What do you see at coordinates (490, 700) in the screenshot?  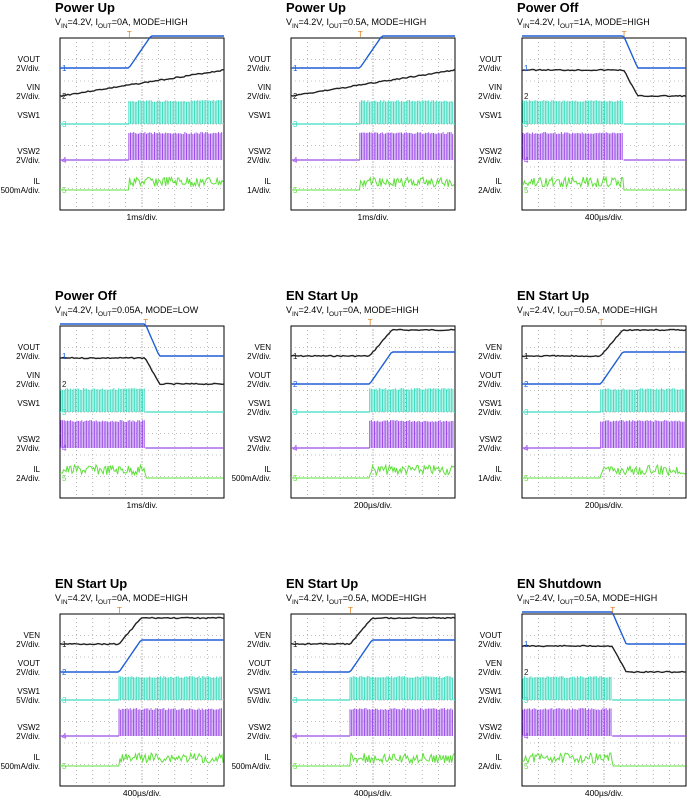 I see `channel-scale-vsw1: 2V/div.` at bounding box center [490, 700].